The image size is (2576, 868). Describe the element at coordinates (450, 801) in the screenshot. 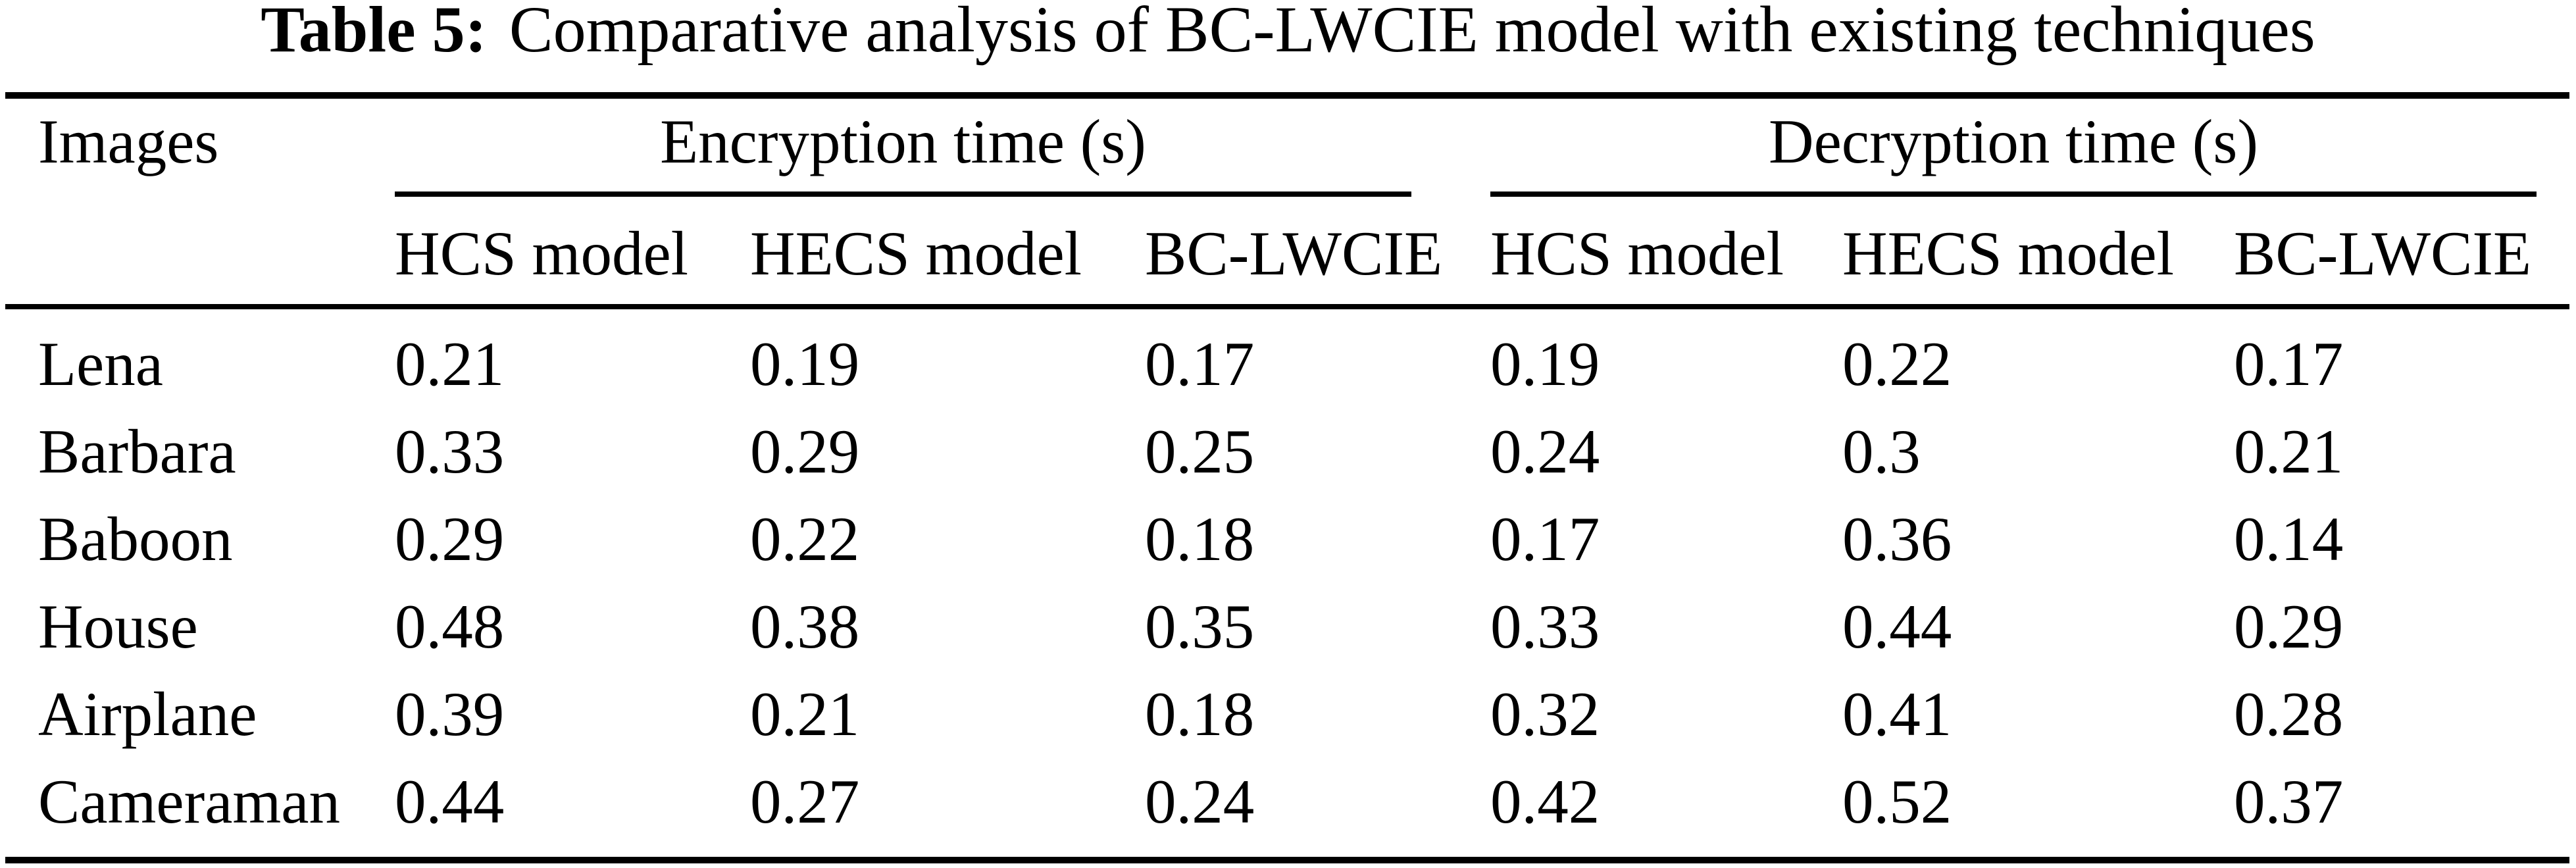

I see `value-cell-enc-hcs: 0.44` at that location.